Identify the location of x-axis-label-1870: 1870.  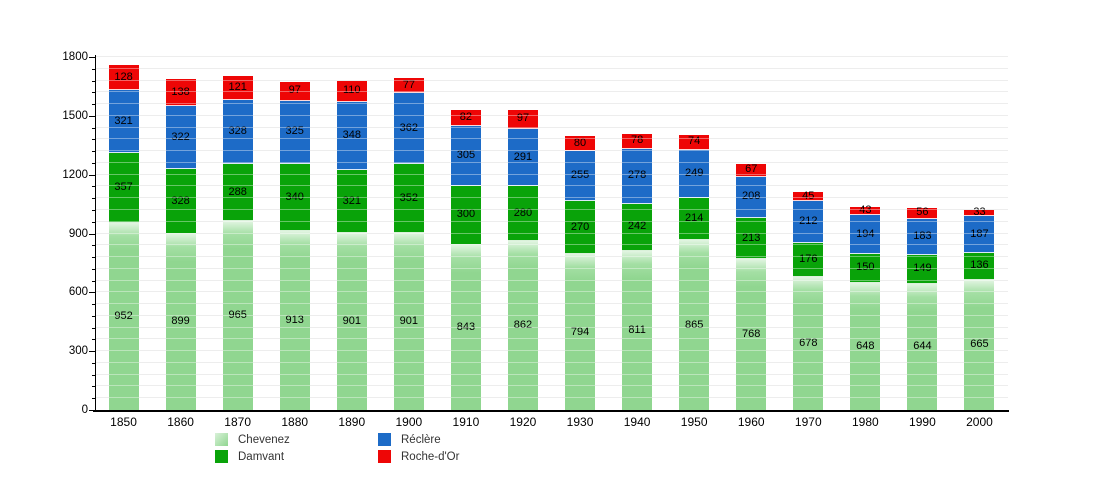
(237, 422).